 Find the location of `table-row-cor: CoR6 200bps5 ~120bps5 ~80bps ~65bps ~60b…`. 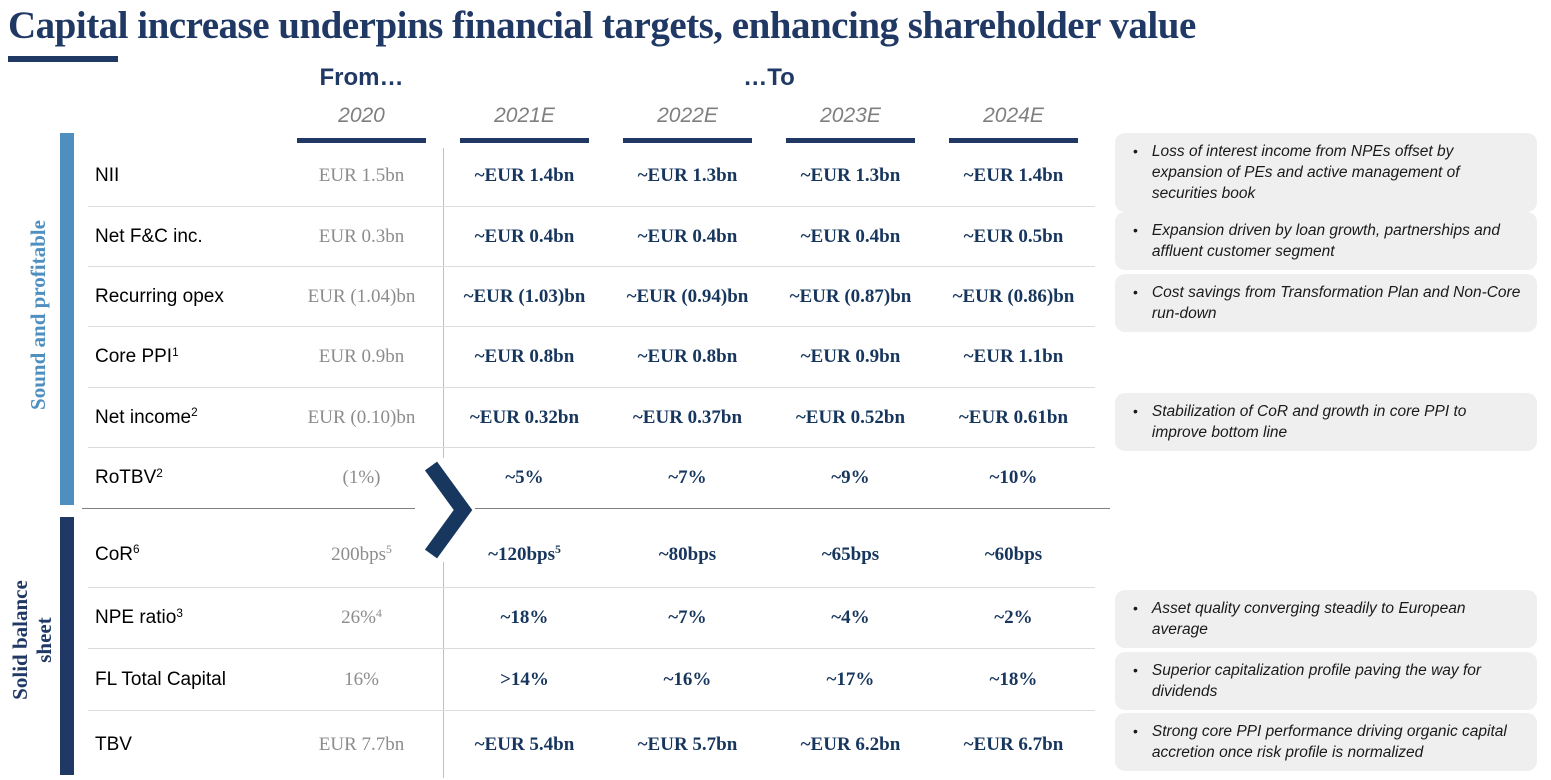

table-row-cor: CoR6 200bps5 ~120bps5 ~80bps ~65bps ~60b… is located at coordinates (591, 548).